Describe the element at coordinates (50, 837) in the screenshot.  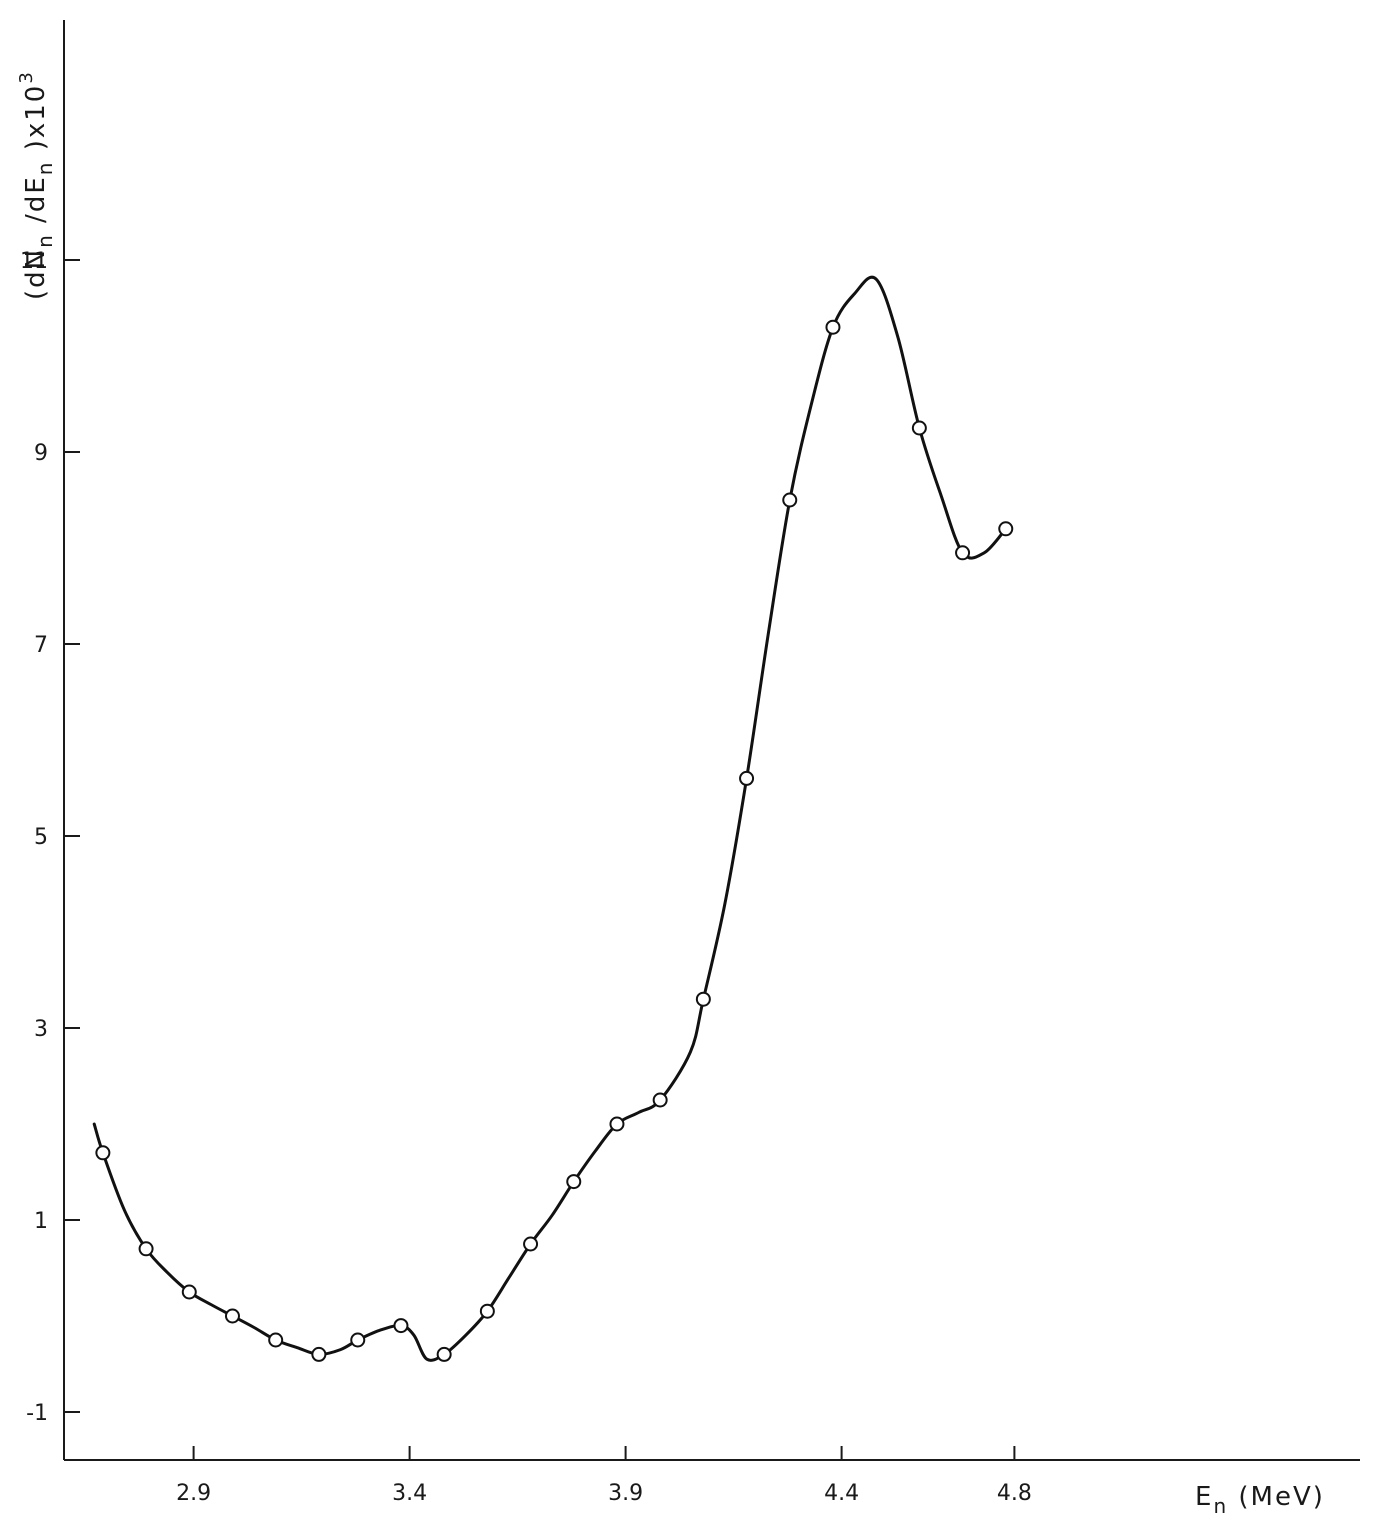
I see `y-ticks: -1 1 3 5 7 9 11` at that location.